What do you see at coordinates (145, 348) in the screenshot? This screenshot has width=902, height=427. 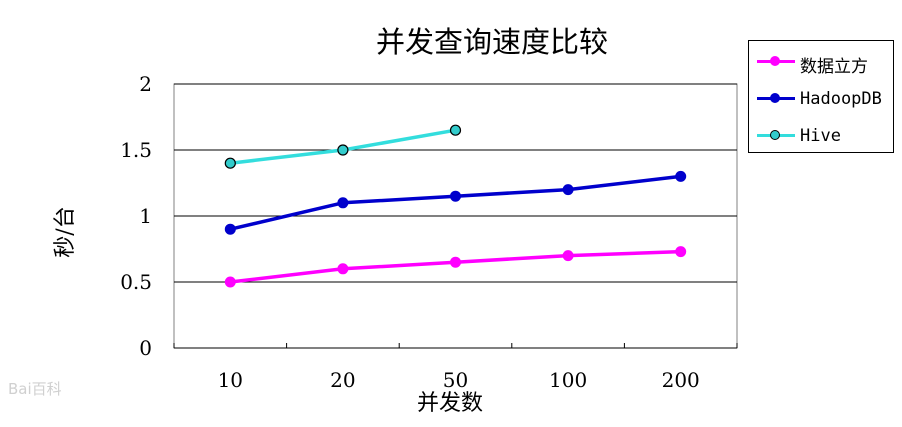 I see `y-tick-label: 0` at bounding box center [145, 348].